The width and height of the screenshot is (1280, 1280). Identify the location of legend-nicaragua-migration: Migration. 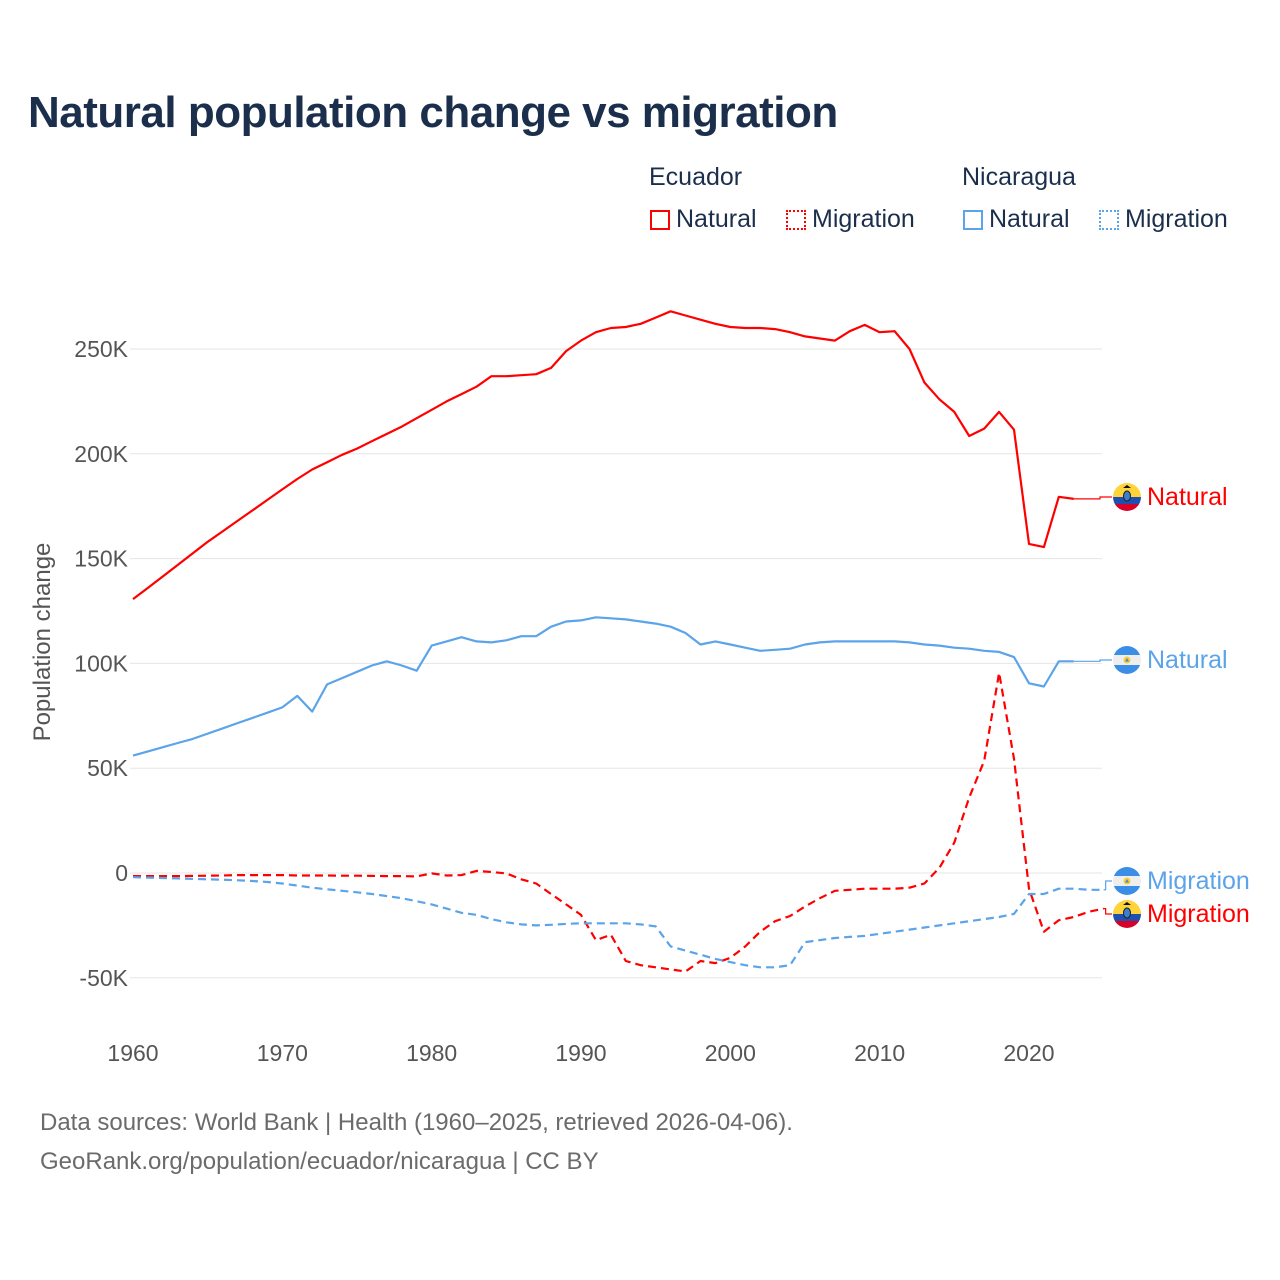
(1163, 219).